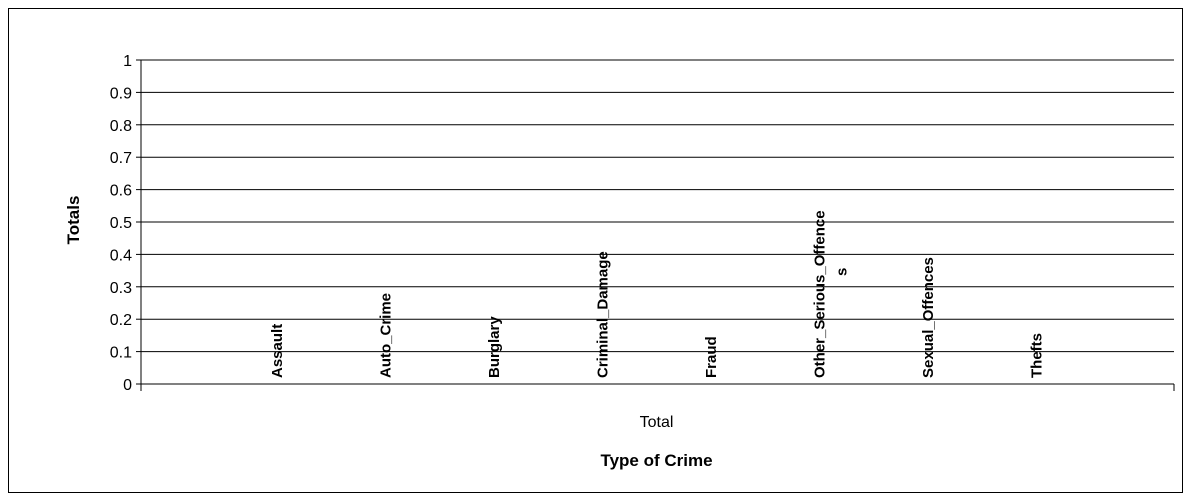  I want to click on y-tick-label: 0.1, so click(121, 353).